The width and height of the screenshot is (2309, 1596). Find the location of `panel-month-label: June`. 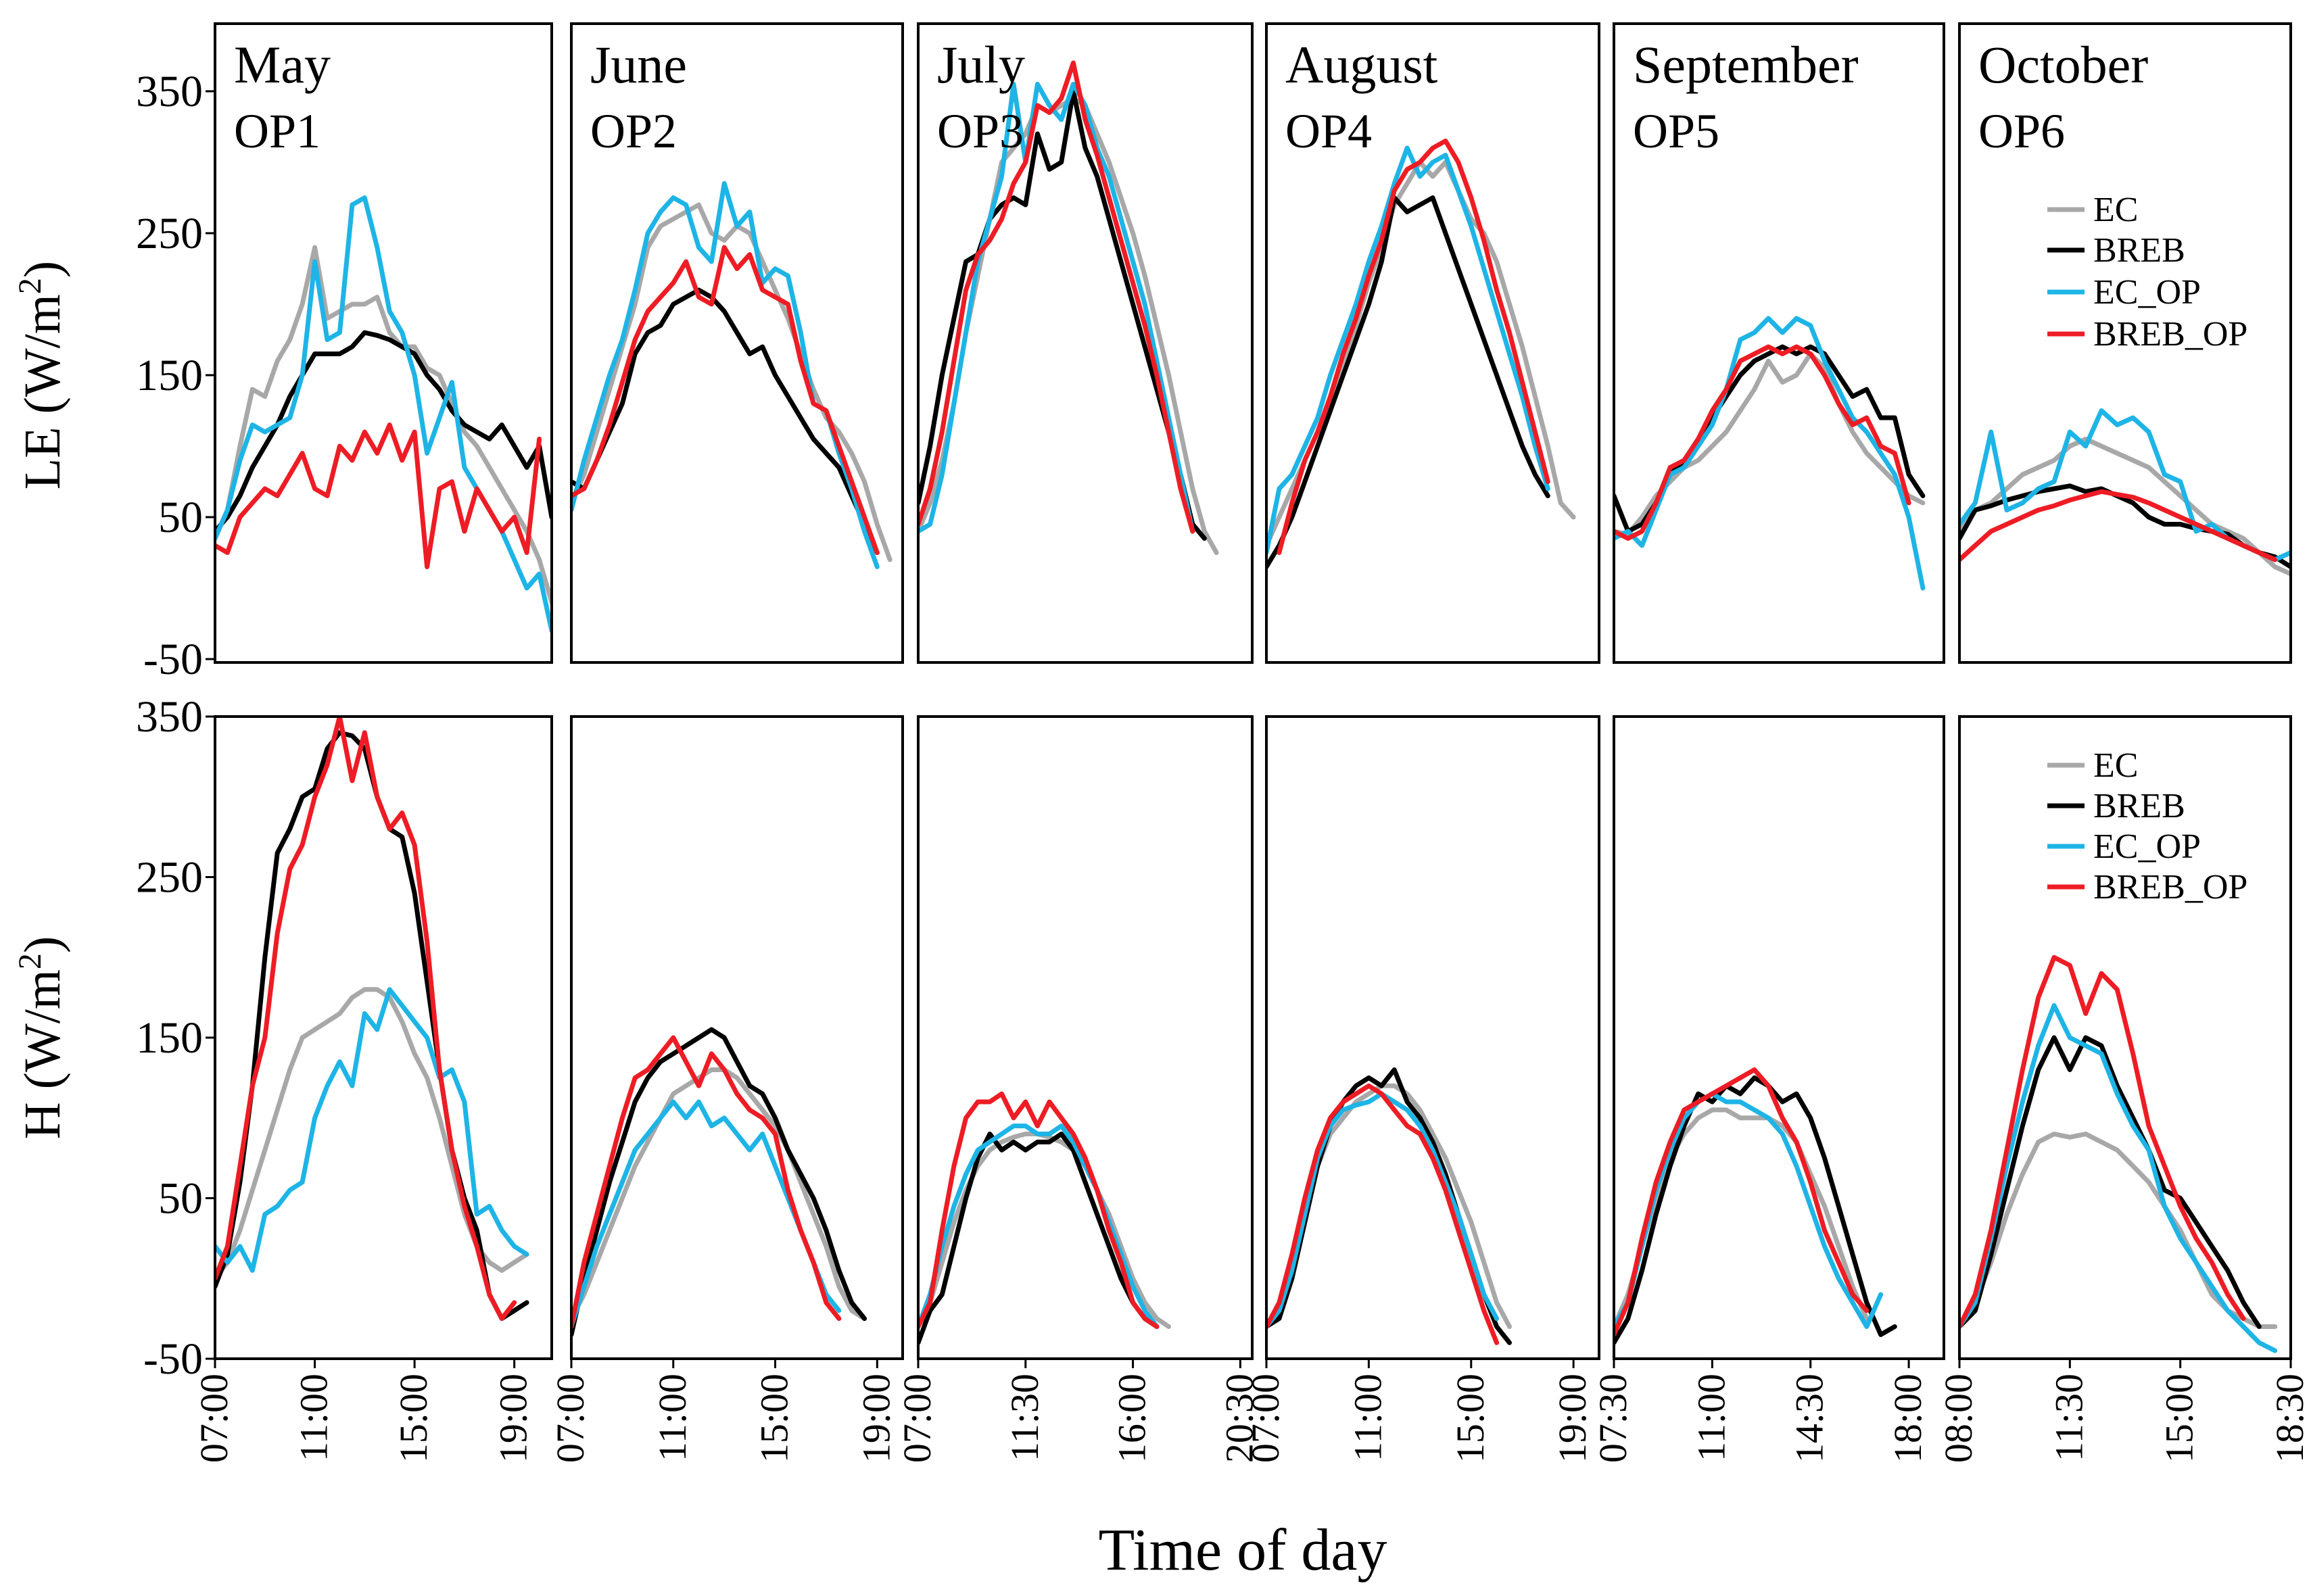

panel-month-label: June is located at coordinates (638, 64).